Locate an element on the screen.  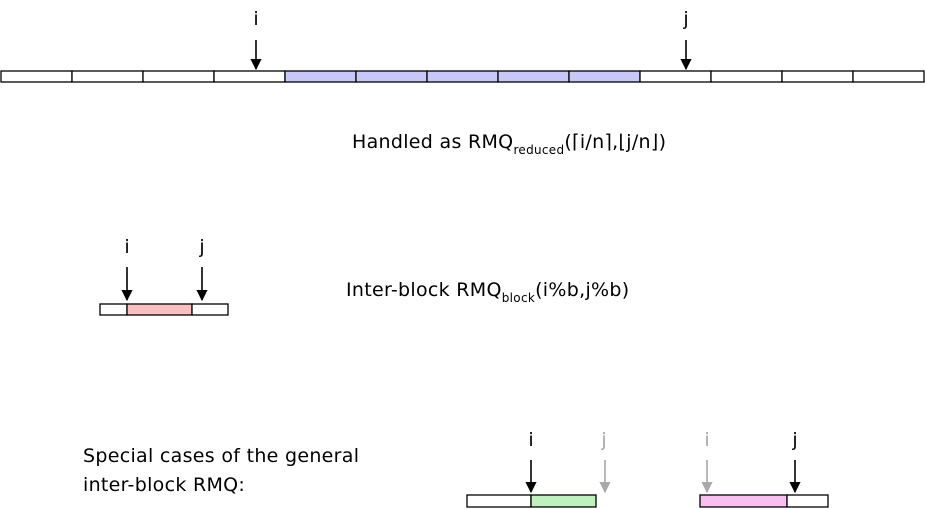
special-cases-line1: Special cases of the general is located at coordinates (221, 456).